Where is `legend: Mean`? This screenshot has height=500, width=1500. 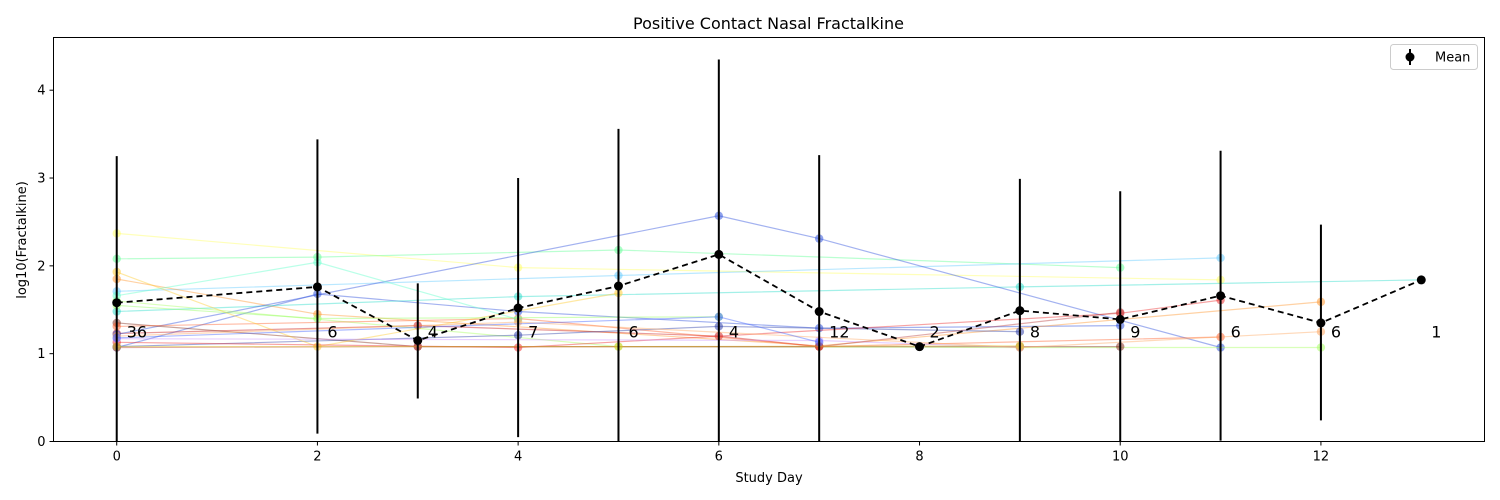 legend: Mean is located at coordinates (1434, 57).